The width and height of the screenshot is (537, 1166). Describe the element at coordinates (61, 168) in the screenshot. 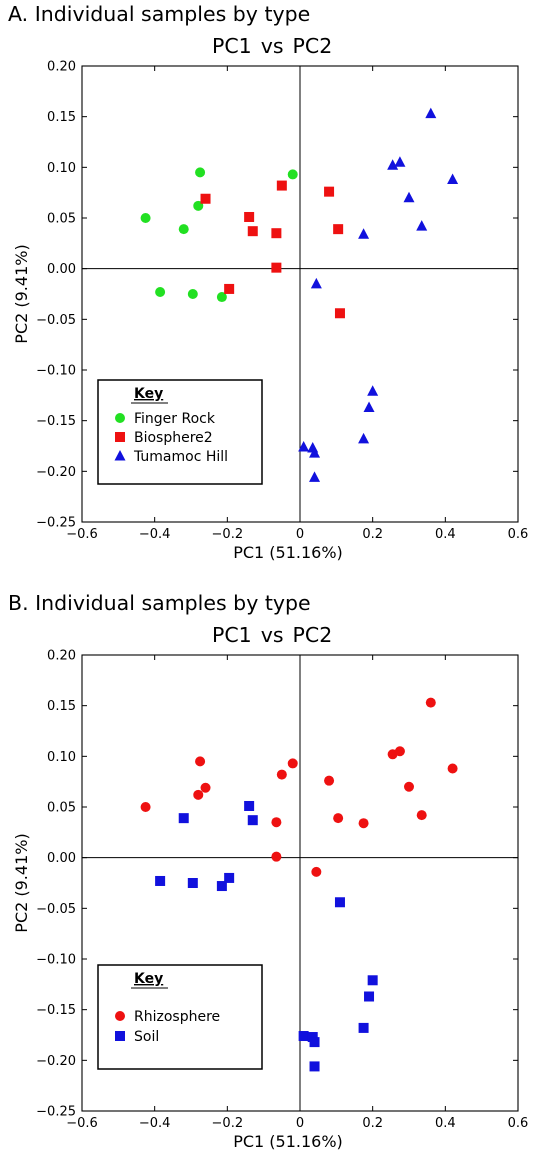

I see `y-tick-label-a: 0.10` at that location.